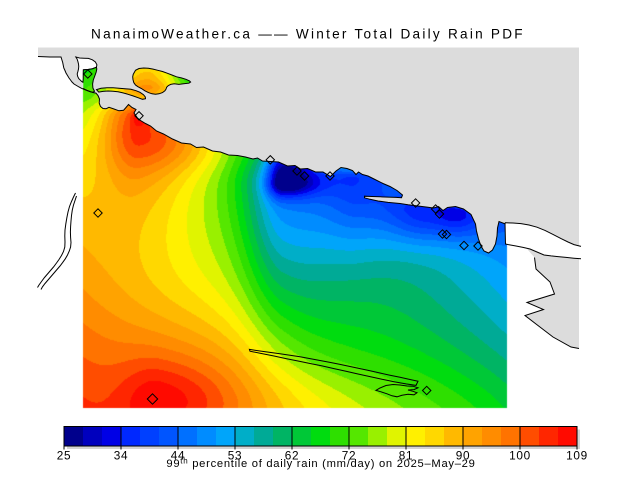 The image size is (640, 480). What do you see at coordinates (235, 456) in the screenshot?
I see `svg-text: 53` at bounding box center [235, 456].